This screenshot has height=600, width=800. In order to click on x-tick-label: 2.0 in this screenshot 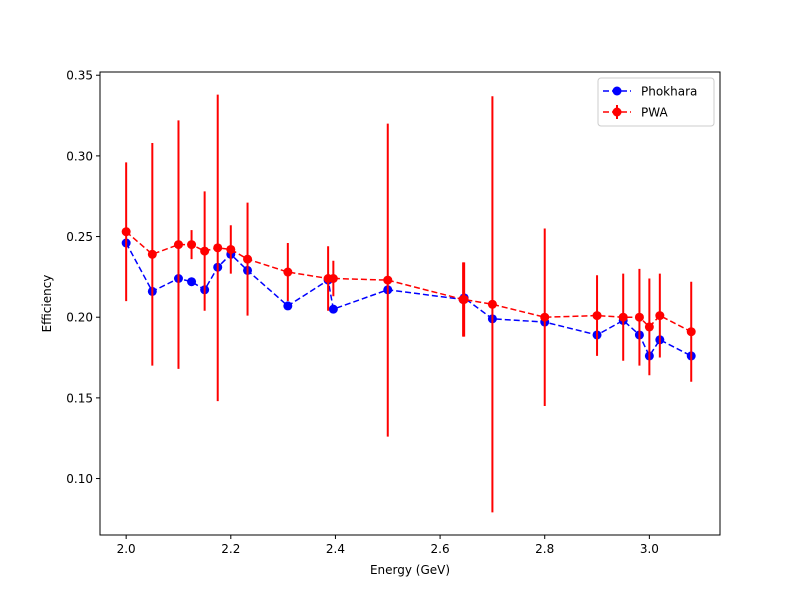, I will do `click(126, 549)`.